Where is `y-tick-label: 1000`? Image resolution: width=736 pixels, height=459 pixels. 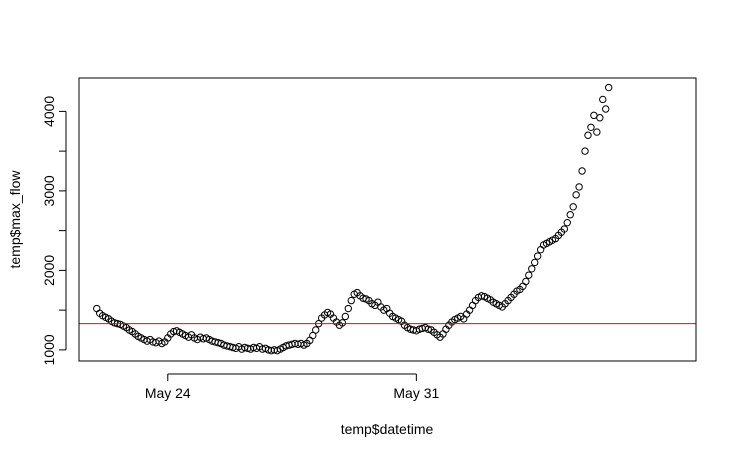 y-tick-label: 1000 is located at coordinates (49, 349).